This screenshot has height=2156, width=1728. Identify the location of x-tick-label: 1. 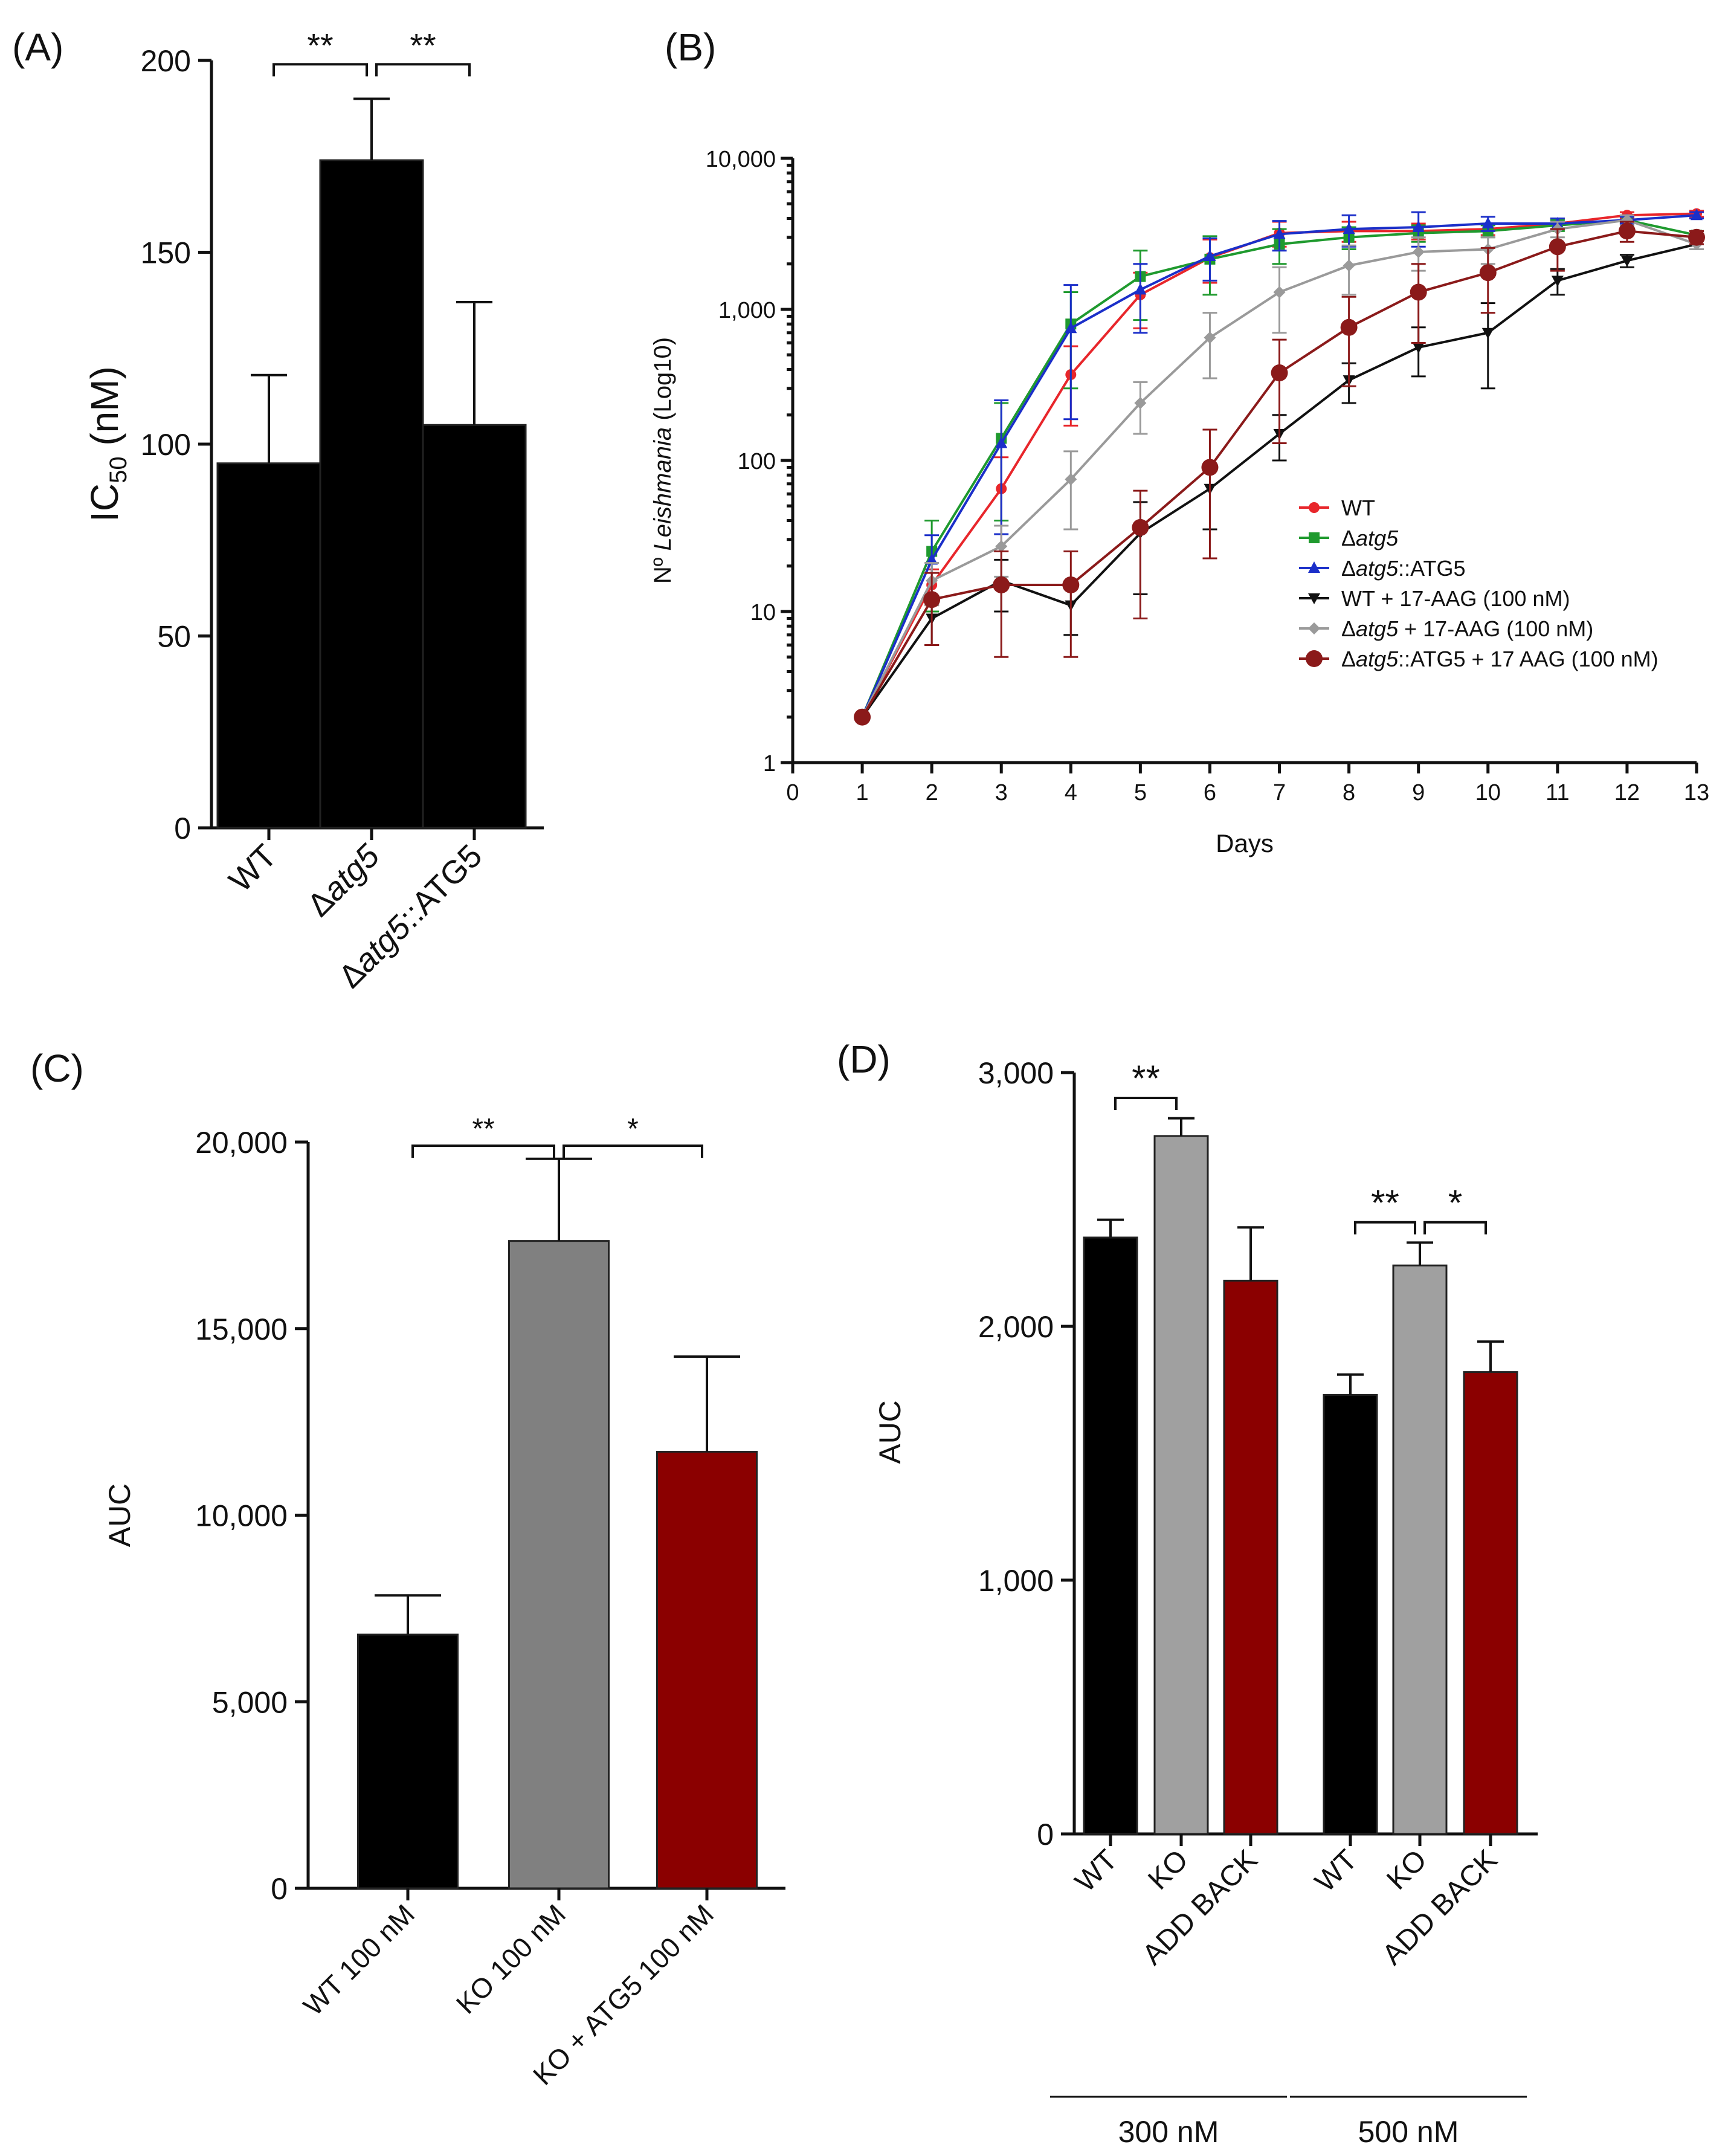
(862, 792).